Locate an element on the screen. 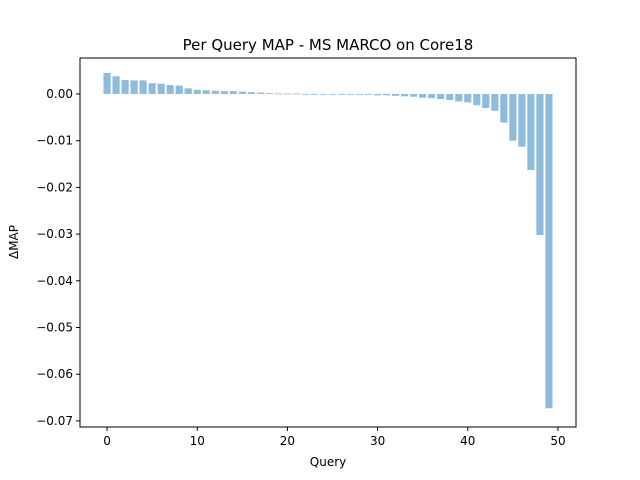 This screenshot has height=480, width=640. x-tick-label: 50 is located at coordinates (557, 441).